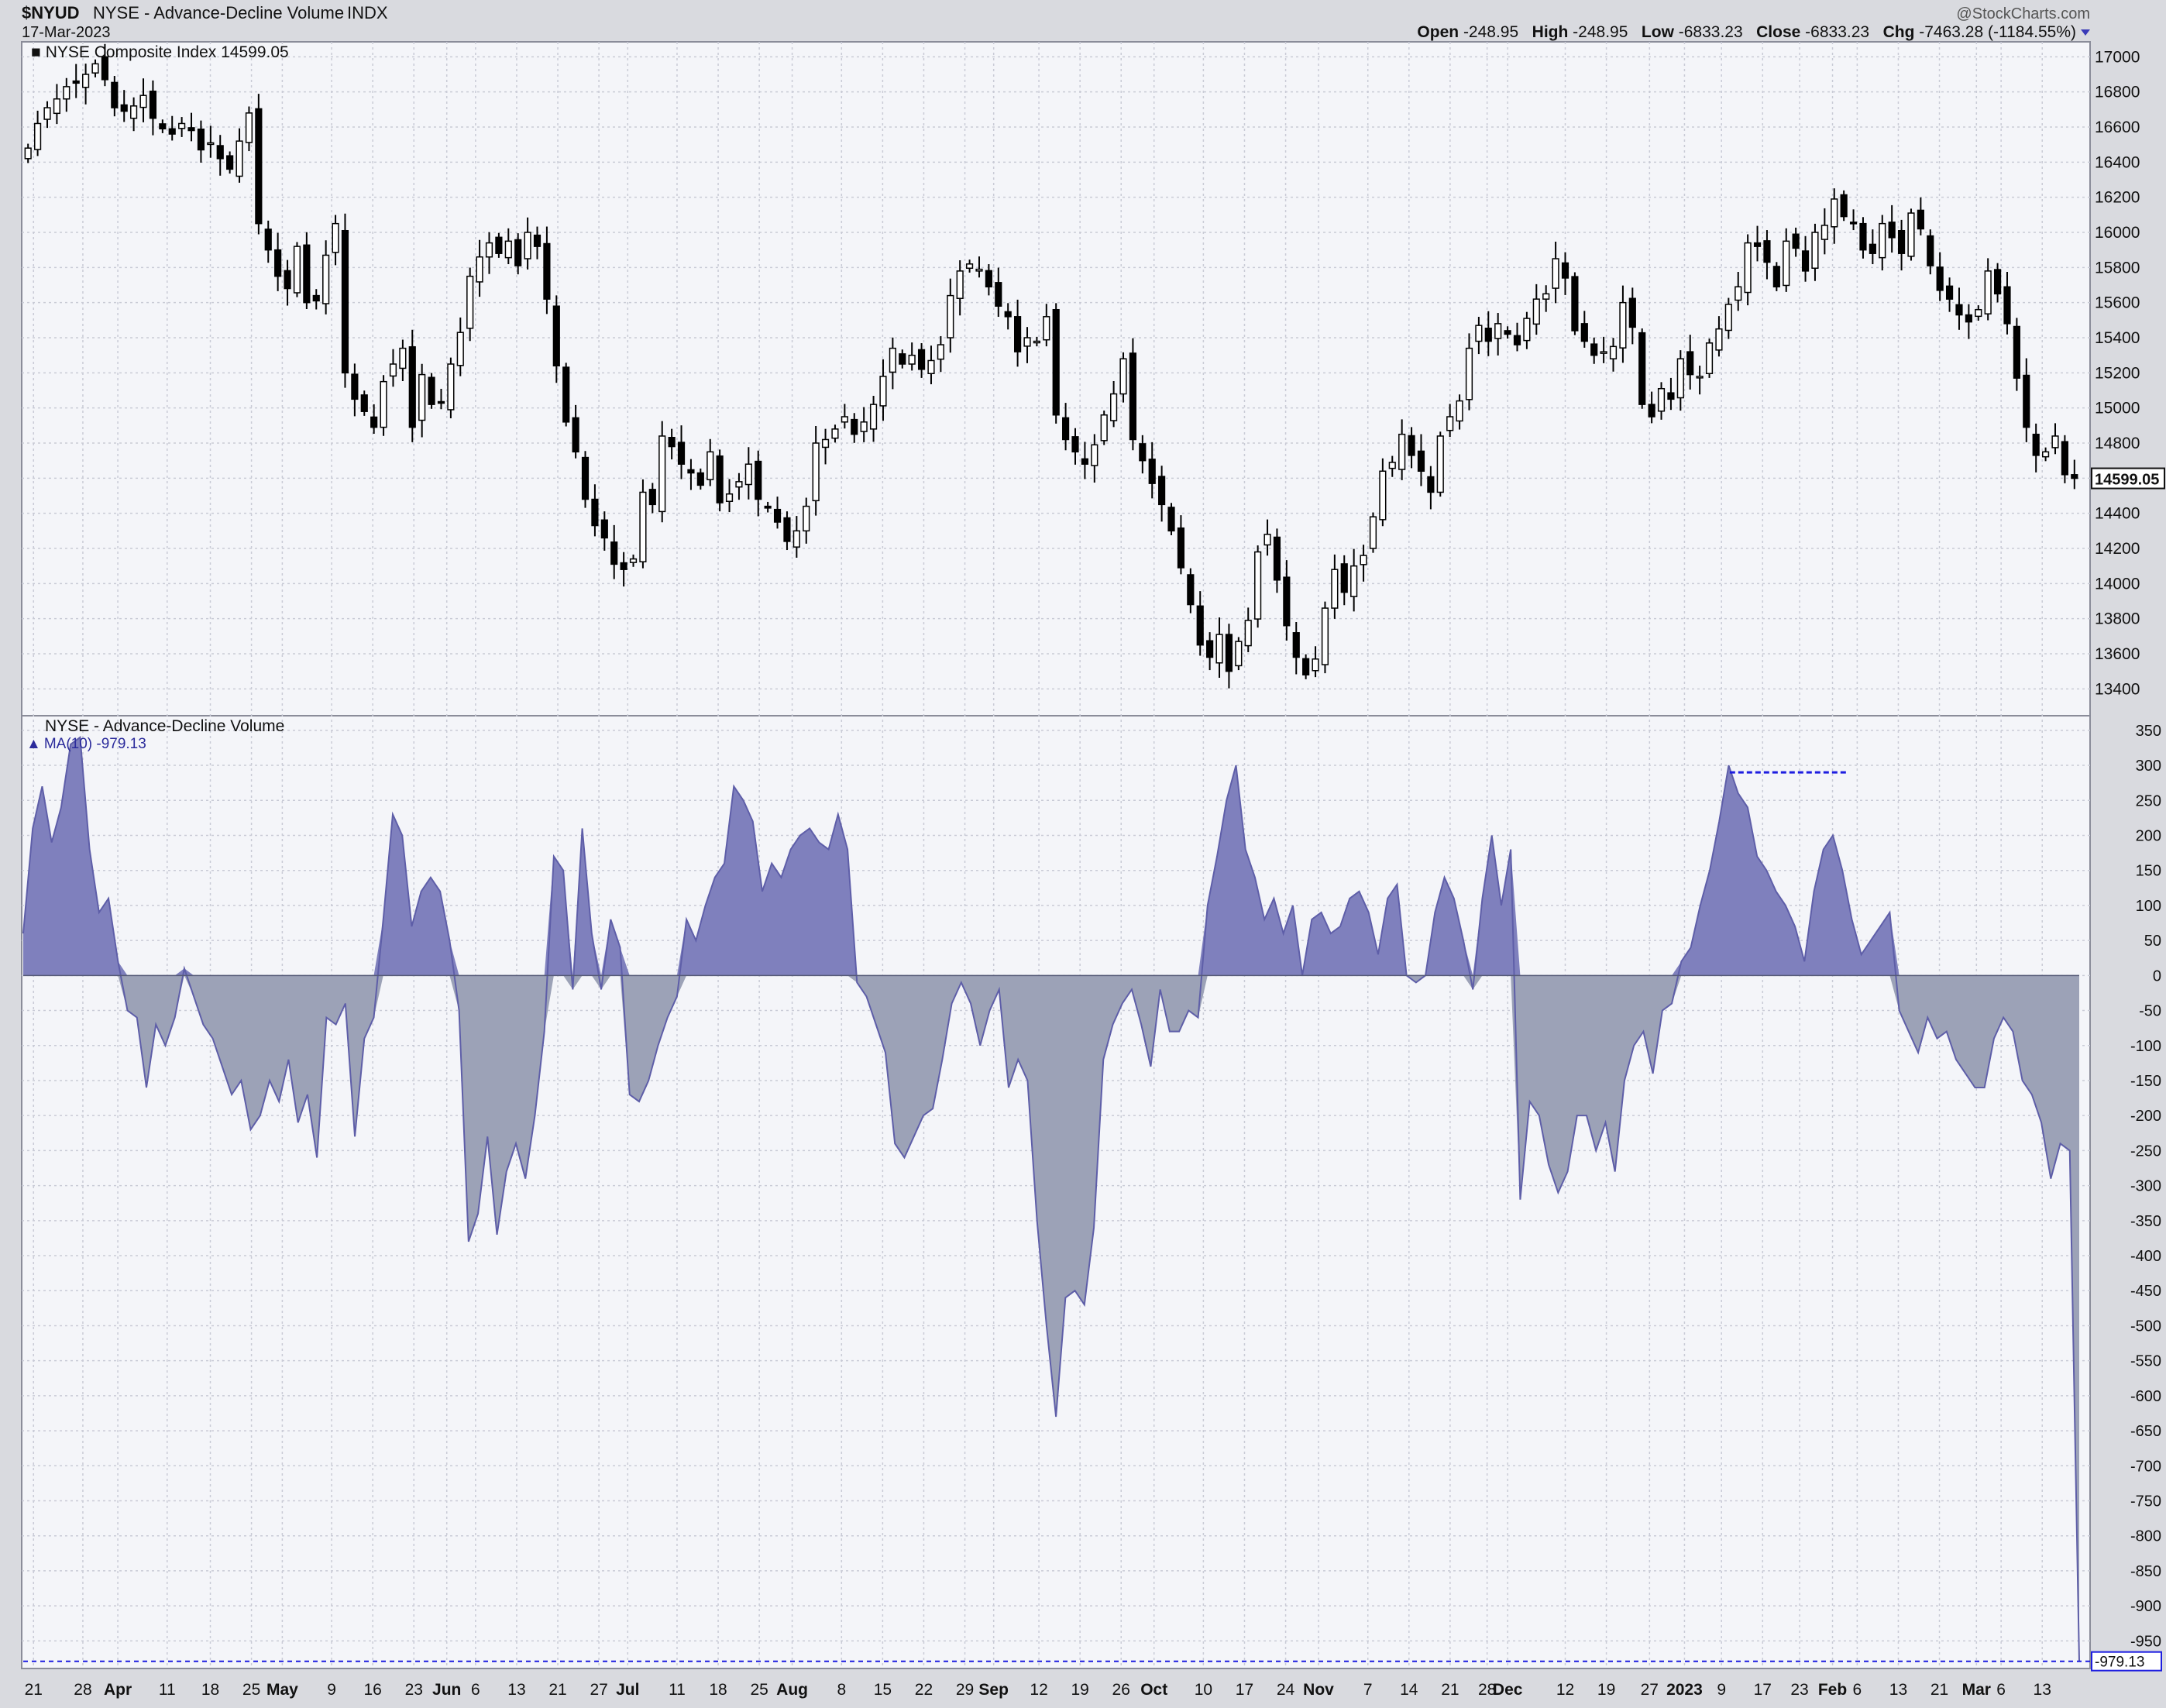 The width and height of the screenshot is (2166, 1708). What do you see at coordinates (2117, 409) in the screenshot?
I see `price-tick-label: 15000` at bounding box center [2117, 409].